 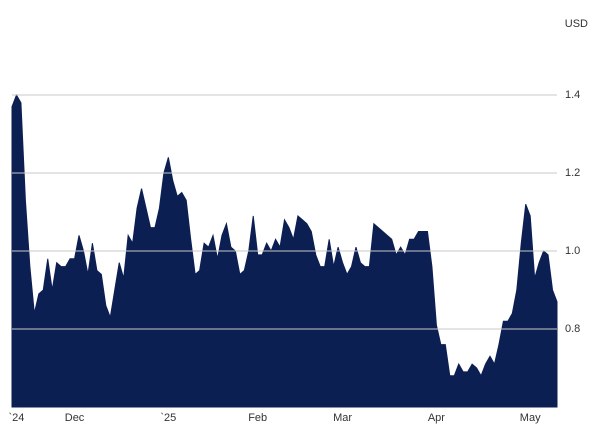 I want to click on y-axis-label: USD, so click(x=576, y=24).